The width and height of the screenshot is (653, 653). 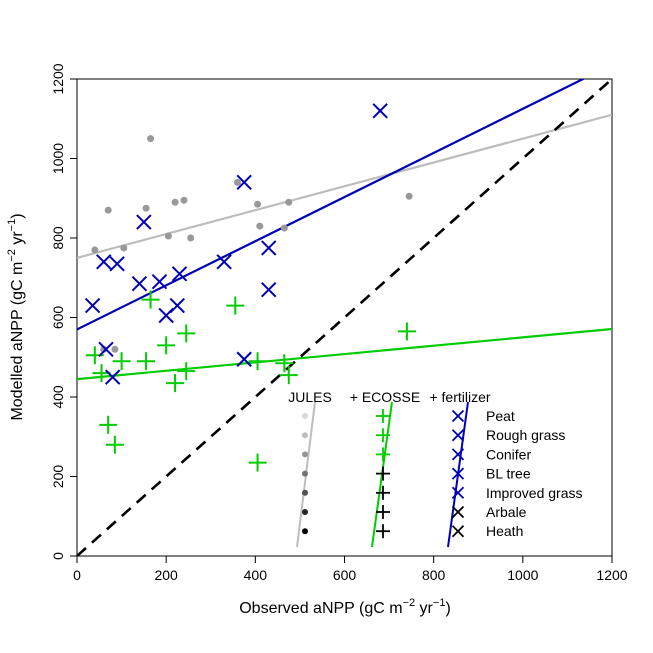 I want to click on legend-header: + fertilizer, so click(x=459, y=397).